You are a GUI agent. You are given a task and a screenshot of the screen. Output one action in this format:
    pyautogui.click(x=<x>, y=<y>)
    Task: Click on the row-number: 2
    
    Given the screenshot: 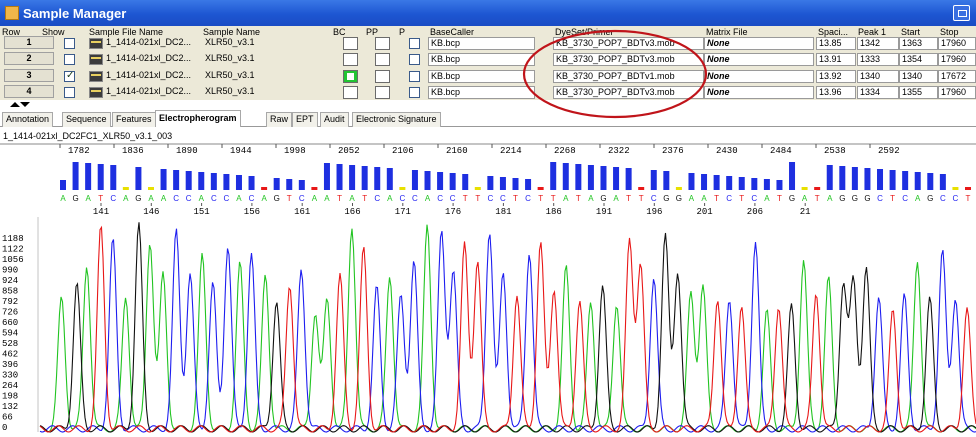 What is the action you would take?
    pyautogui.click(x=29, y=58)
    